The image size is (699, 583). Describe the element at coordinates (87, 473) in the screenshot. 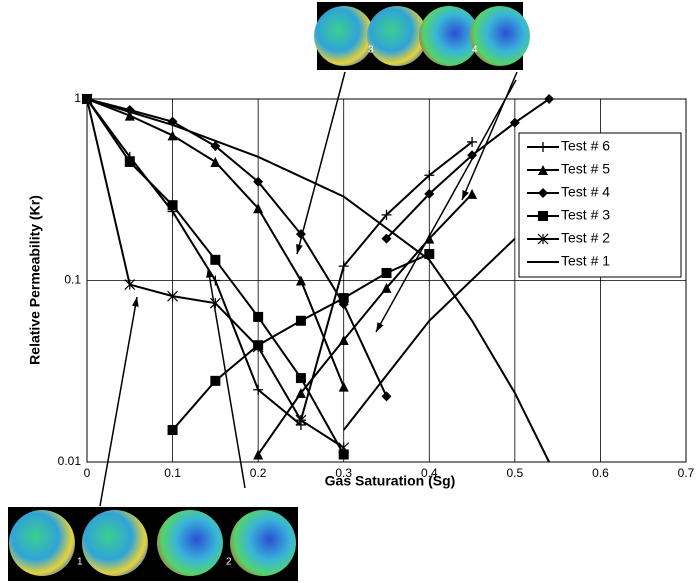

I see `x-tick-label: 0` at that location.